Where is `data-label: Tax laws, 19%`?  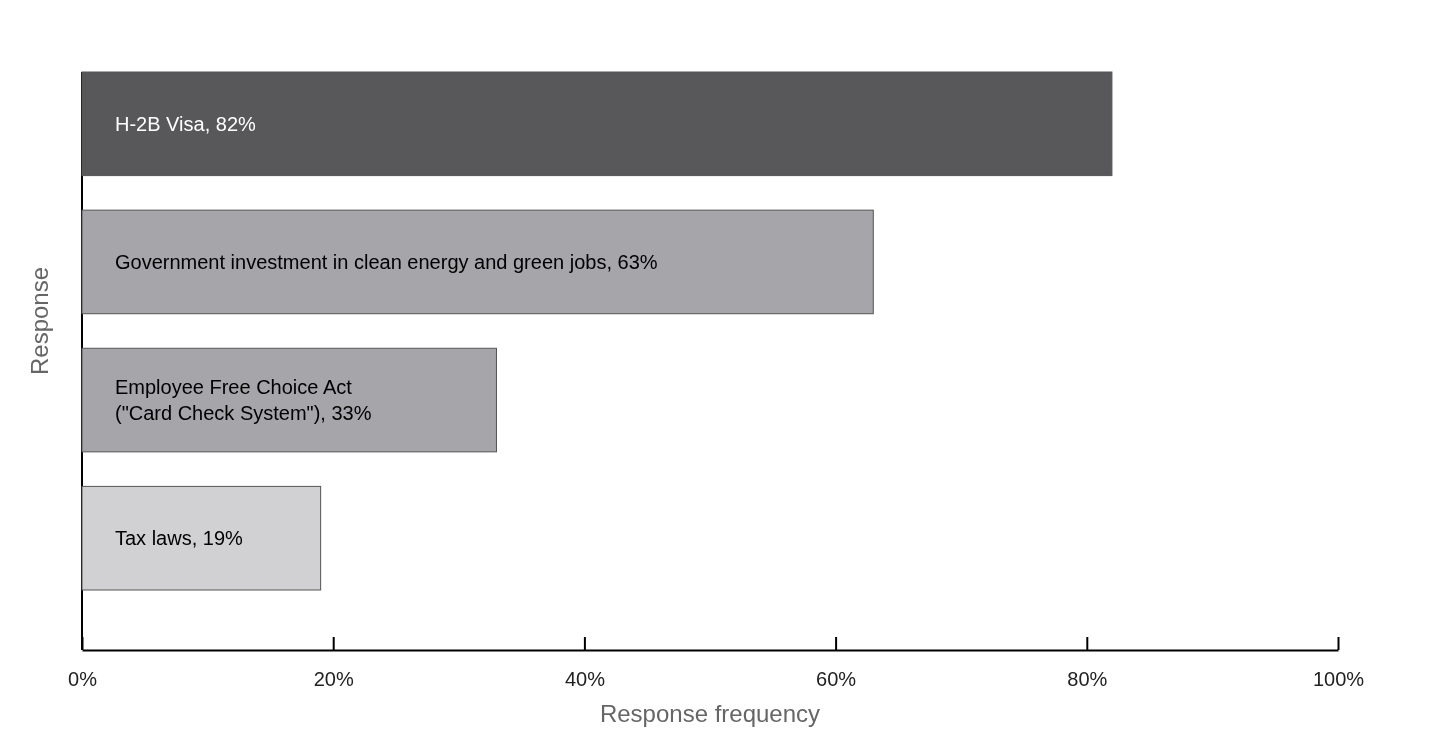 data-label: Tax laws, 19% is located at coordinates (179, 538).